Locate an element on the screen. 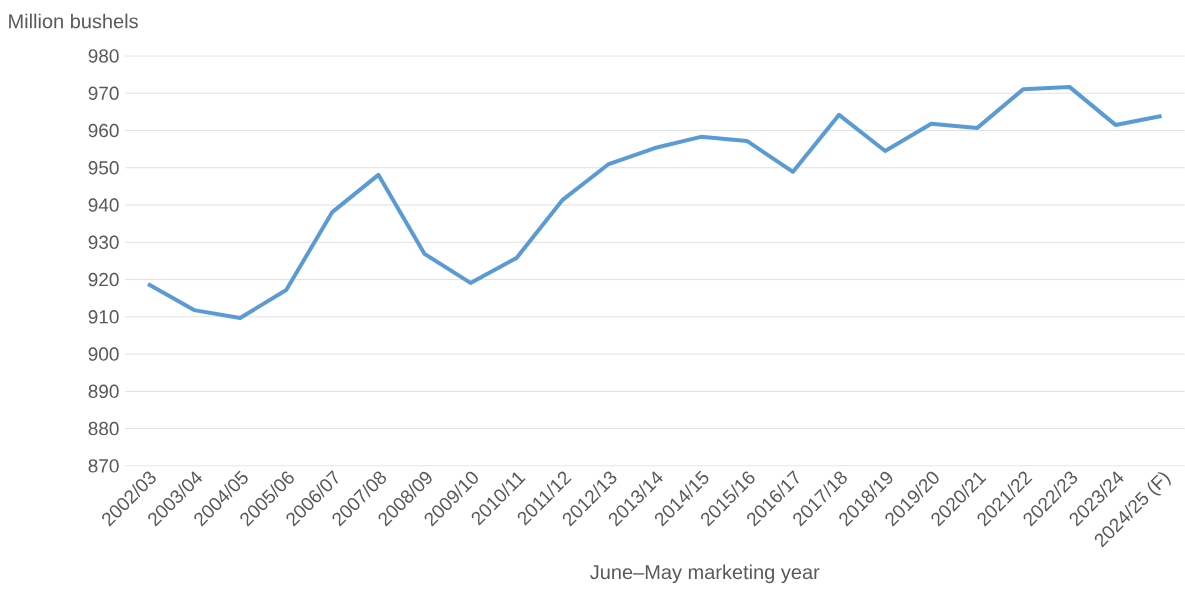  x-axis-title: June–May marketing year is located at coordinates (705, 574).